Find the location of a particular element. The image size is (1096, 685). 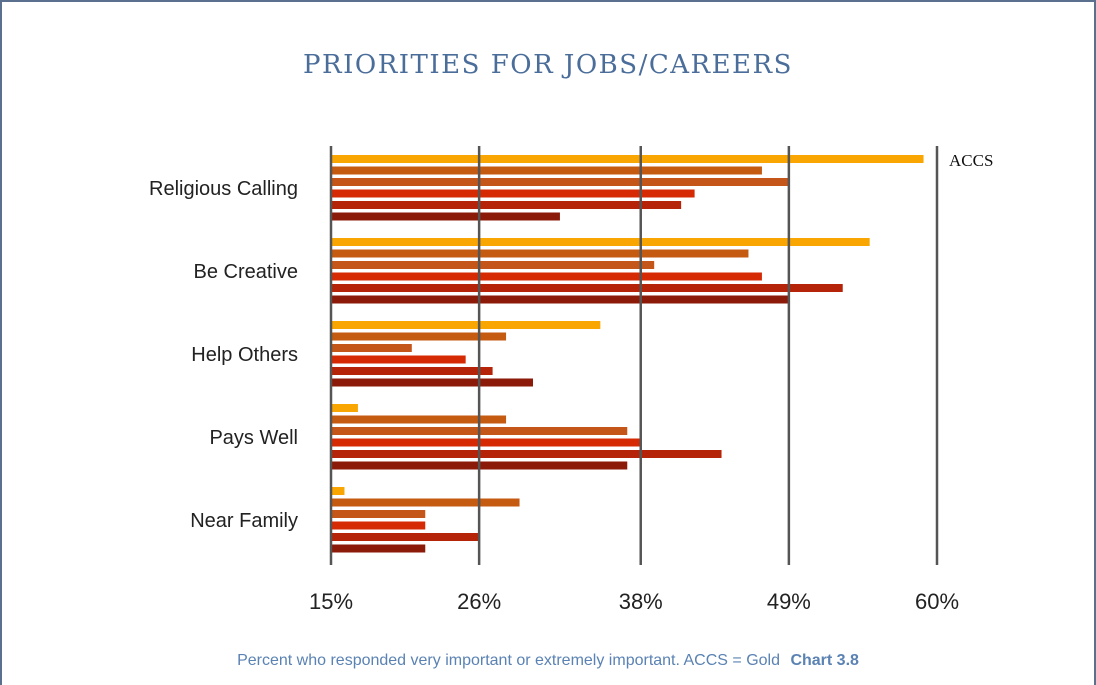

x-tick-label-26pct: 26% is located at coordinates (479, 601).